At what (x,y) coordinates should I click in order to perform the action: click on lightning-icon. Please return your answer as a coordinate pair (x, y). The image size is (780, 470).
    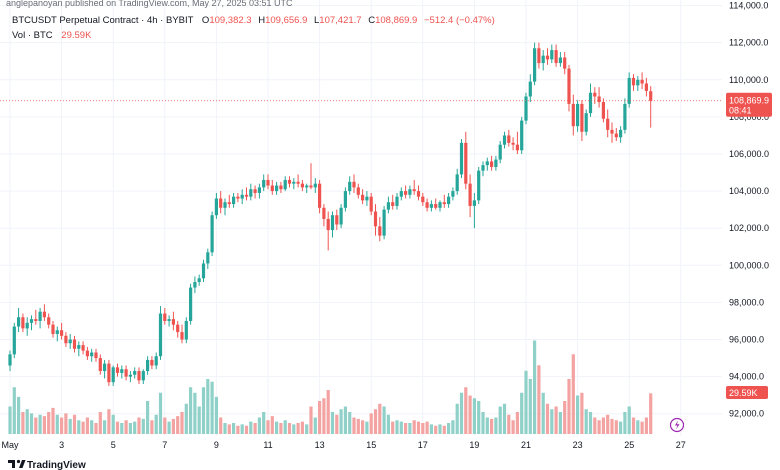
    Looking at the image, I should click on (677, 425).